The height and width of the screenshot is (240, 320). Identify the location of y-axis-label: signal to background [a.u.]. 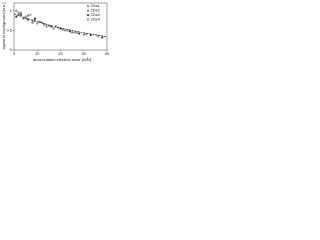
(3, 26).